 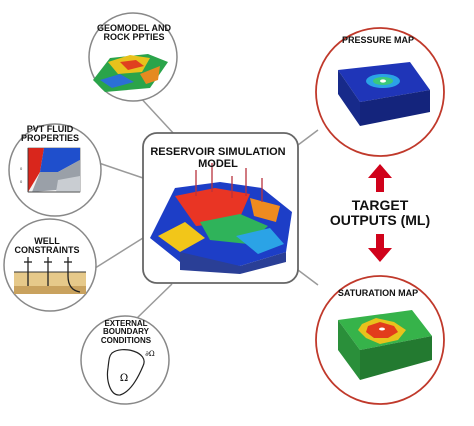 I want to click on well-label: WELL CONSTRAINTS, so click(x=47, y=246).